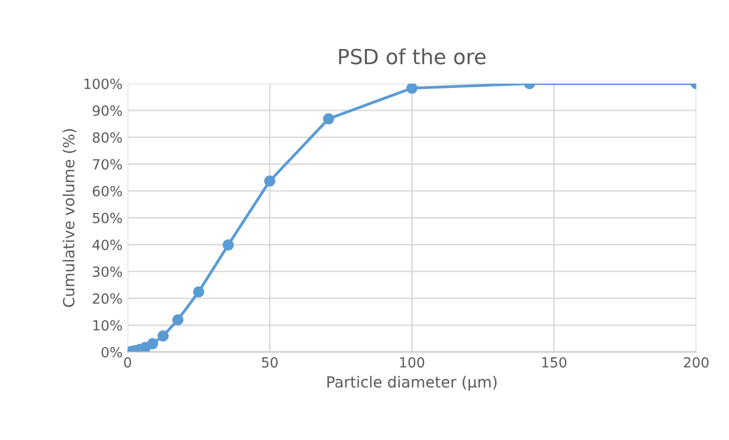 The height and width of the screenshot is (440, 729). Describe the element at coordinates (107, 298) in the screenshot. I see `y-tick-label: 20%` at that location.